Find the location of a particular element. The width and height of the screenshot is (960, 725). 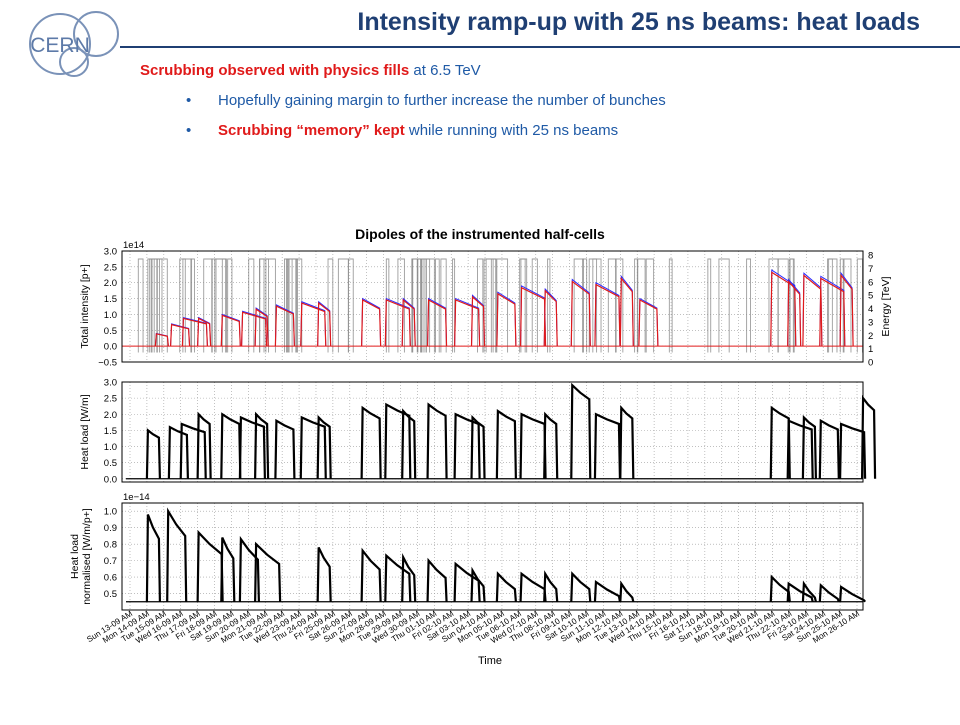

chart-title: Dipoles of the instrumented half-cells is located at coordinates (480, 234).